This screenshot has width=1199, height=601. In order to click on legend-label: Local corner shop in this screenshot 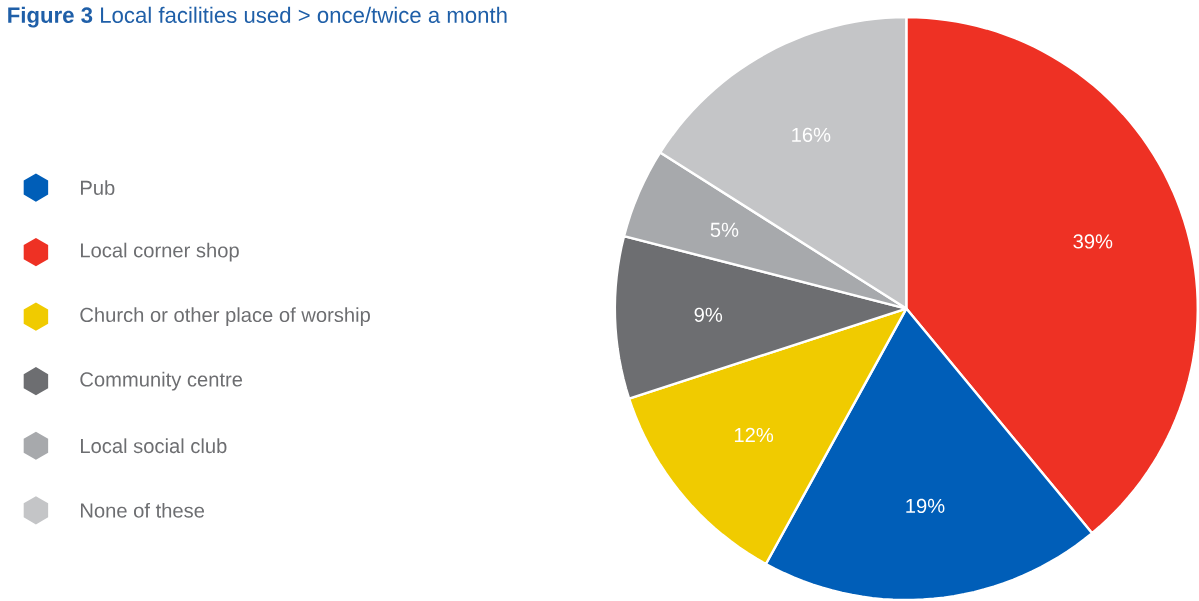, I will do `click(160, 252)`.